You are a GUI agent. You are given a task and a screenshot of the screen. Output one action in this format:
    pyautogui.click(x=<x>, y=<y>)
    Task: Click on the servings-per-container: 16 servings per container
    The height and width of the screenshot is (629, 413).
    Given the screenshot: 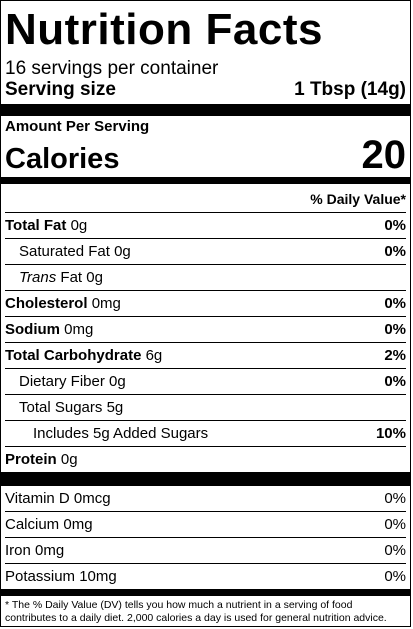 What is the action you would take?
    pyautogui.click(x=112, y=68)
    